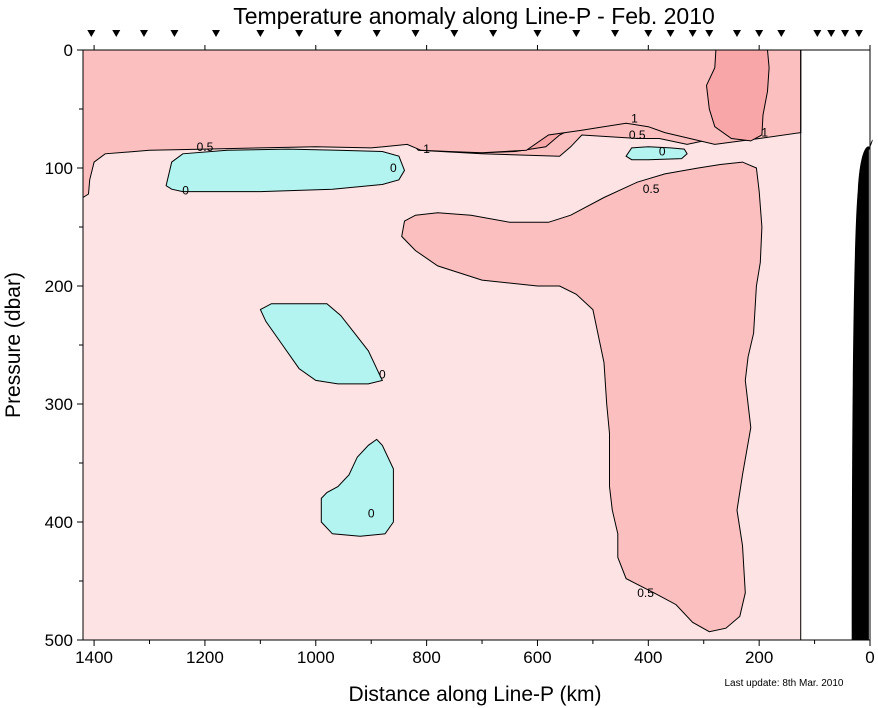 Image resolution: width=878 pixels, height=708 pixels. What do you see at coordinates (13, 345) in the screenshot?
I see `y-axis-label: Pressure (dbar)` at bounding box center [13, 345].